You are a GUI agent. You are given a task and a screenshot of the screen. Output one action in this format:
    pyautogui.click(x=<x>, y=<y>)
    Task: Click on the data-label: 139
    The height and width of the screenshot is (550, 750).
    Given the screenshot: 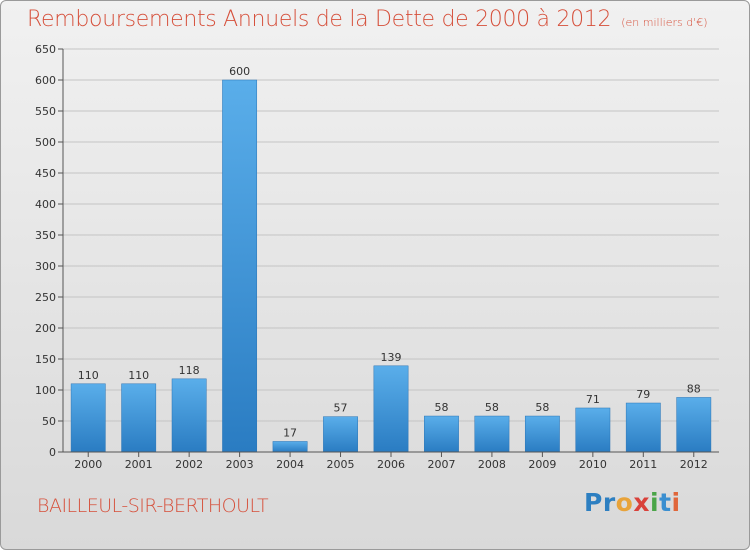 What is the action you would take?
    pyautogui.click(x=391, y=357)
    